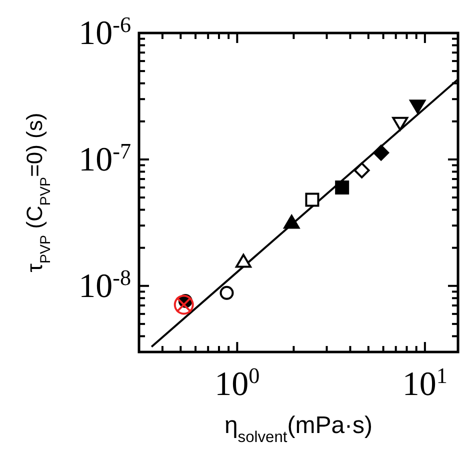  Describe the element at coordinates (104, 32) in the screenshot. I see `y-tick-label: 10$^{-6}$` at that location.